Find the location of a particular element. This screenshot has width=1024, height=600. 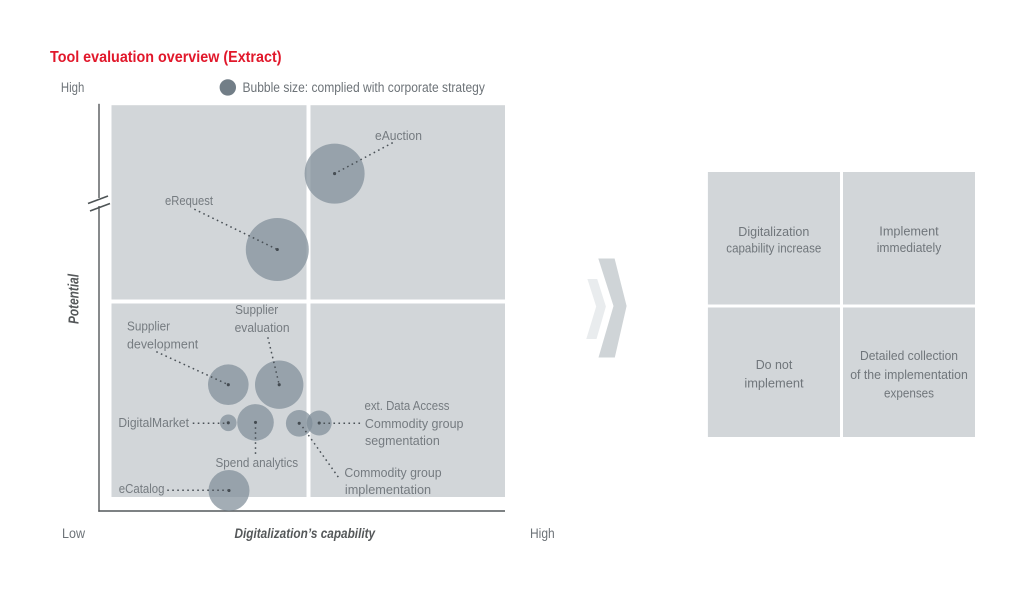

svg-text: eAuction is located at coordinates (398, 136).